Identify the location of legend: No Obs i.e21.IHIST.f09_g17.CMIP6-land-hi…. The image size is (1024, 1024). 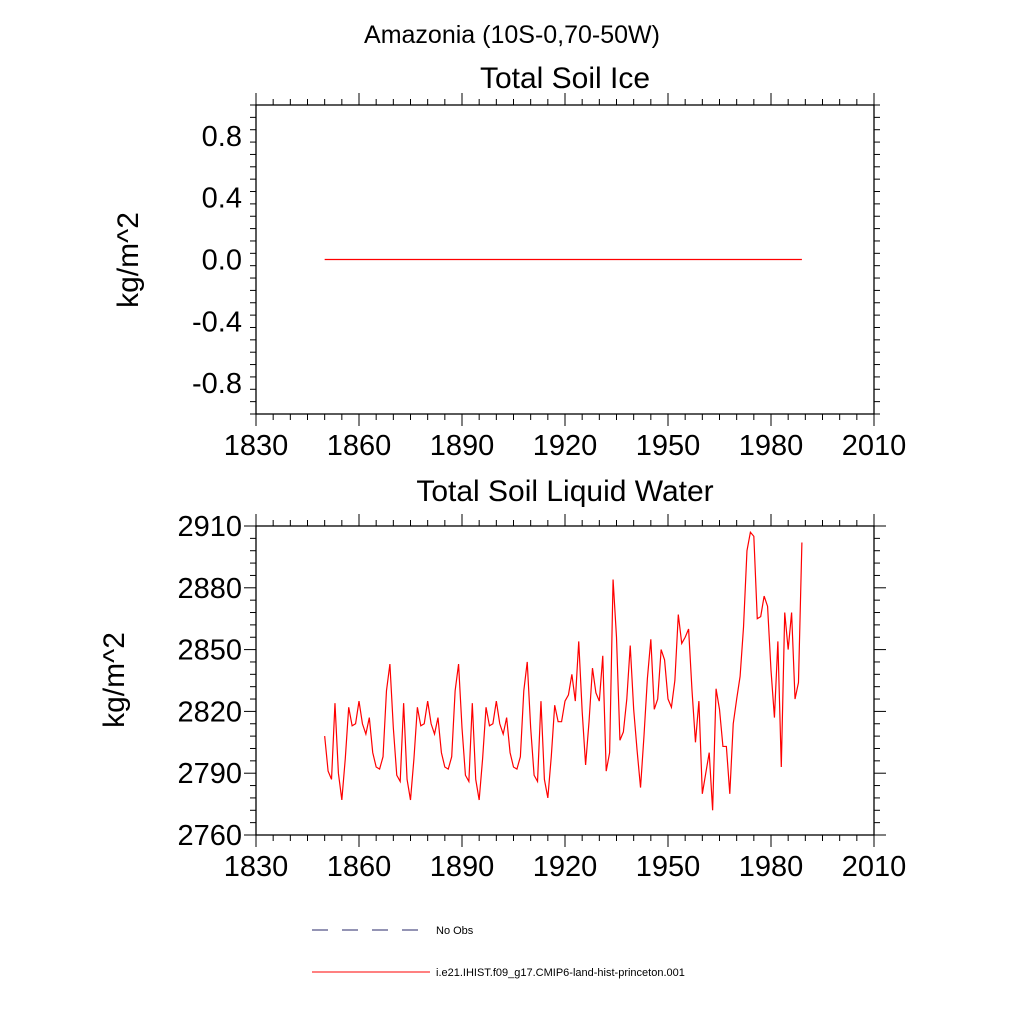
(498, 952).